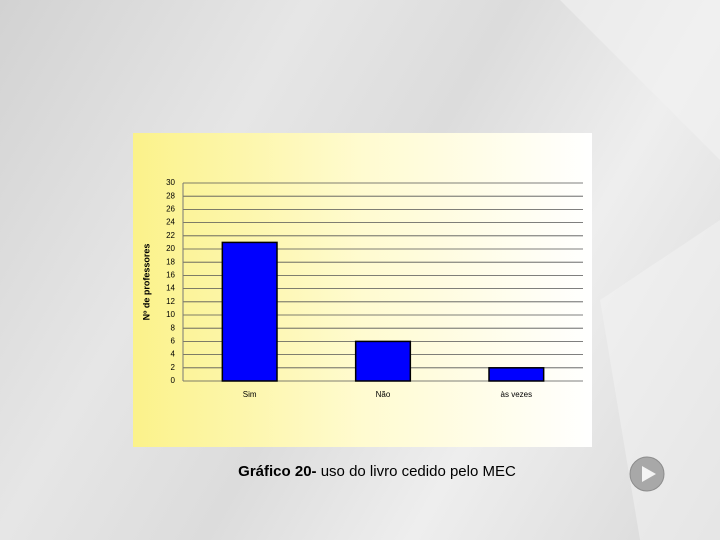  What do you see at coordinates (170, 261) in the screenshot?
I see `y-tick-label: 18` at bounding box center [170, 261].